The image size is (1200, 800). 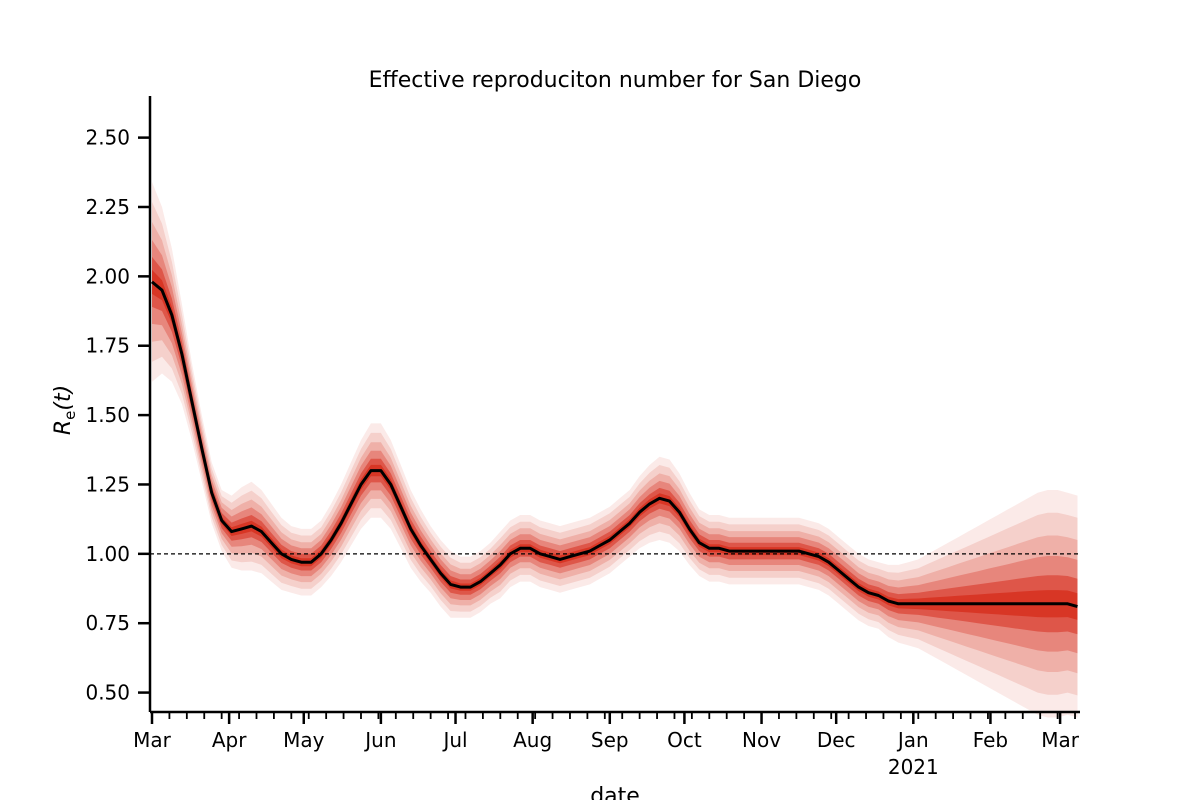 I want to click on x-tick-label: Oct, so click(x=684, y=740).